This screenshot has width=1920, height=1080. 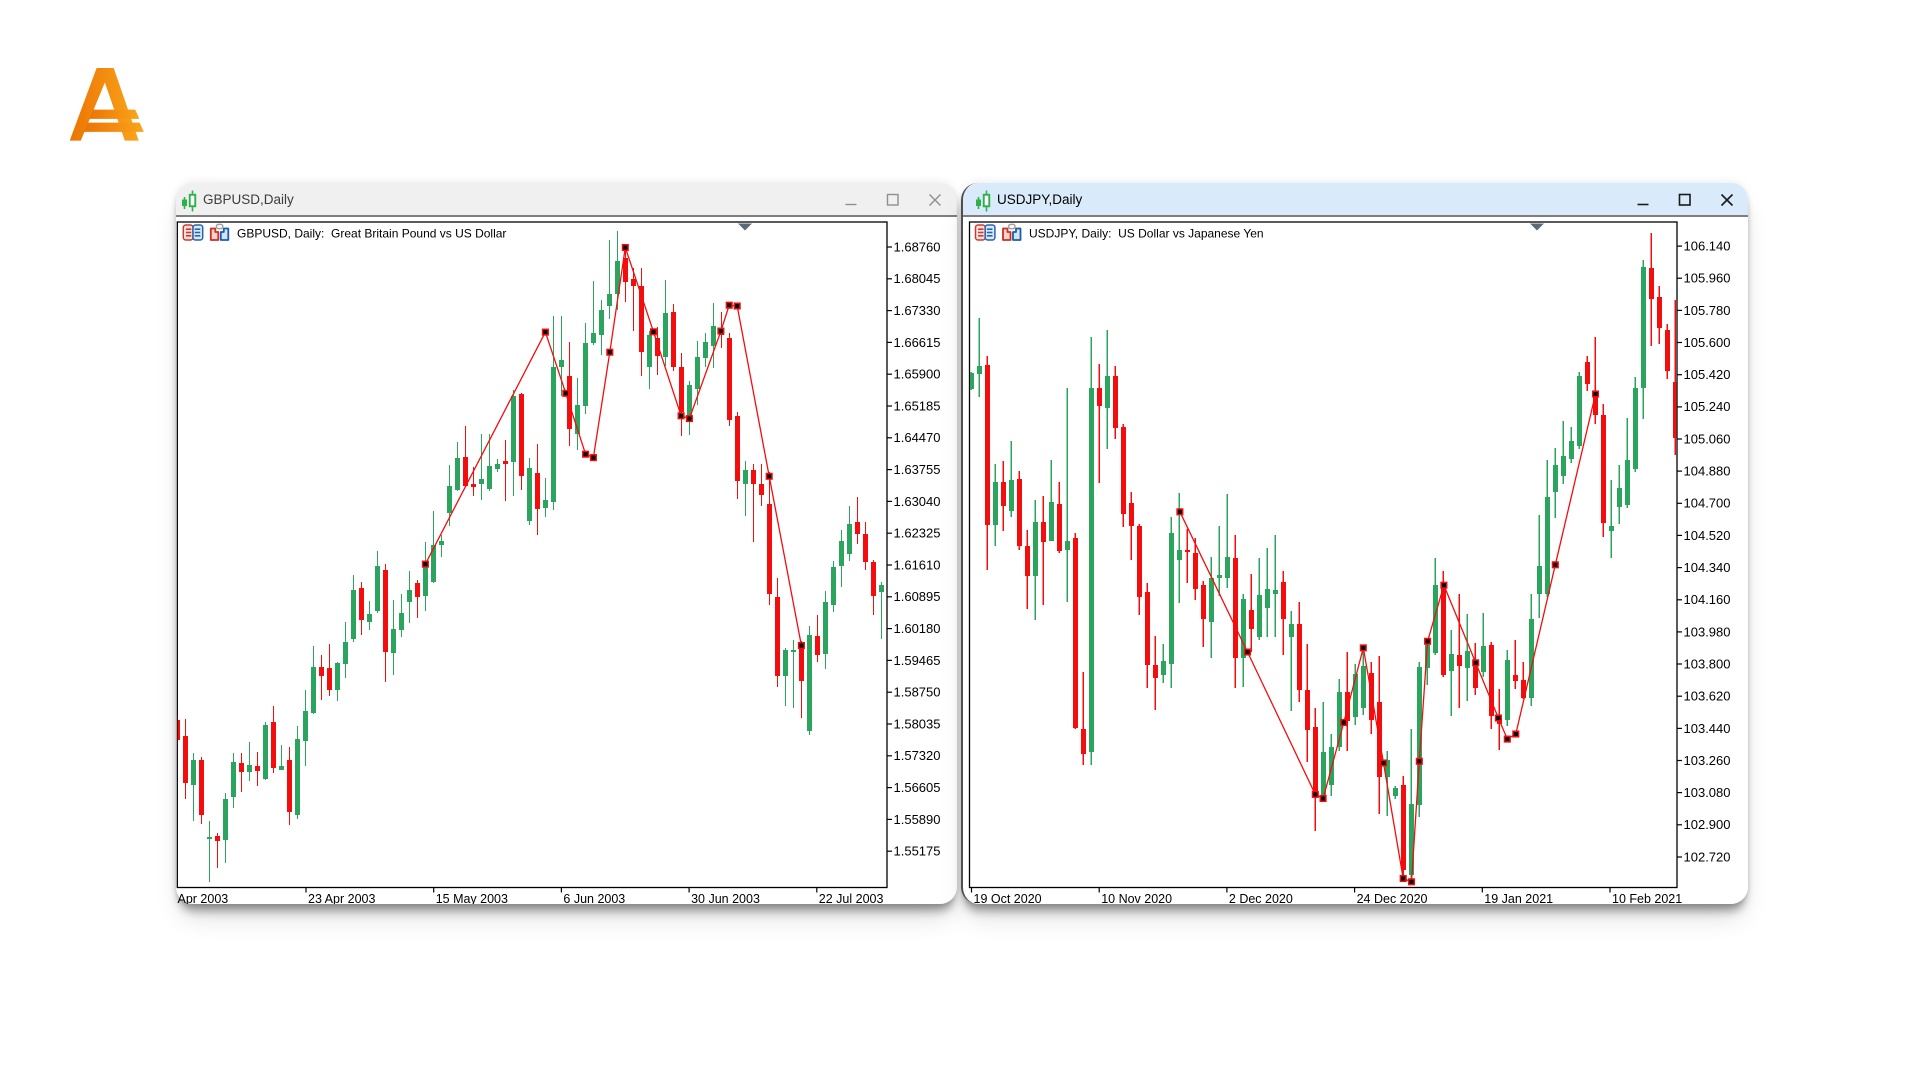 What do you see at coordinates (1707, 374) in the screenshot?
I see `svg-text: 105.420` at bounding box center [1707, 374].